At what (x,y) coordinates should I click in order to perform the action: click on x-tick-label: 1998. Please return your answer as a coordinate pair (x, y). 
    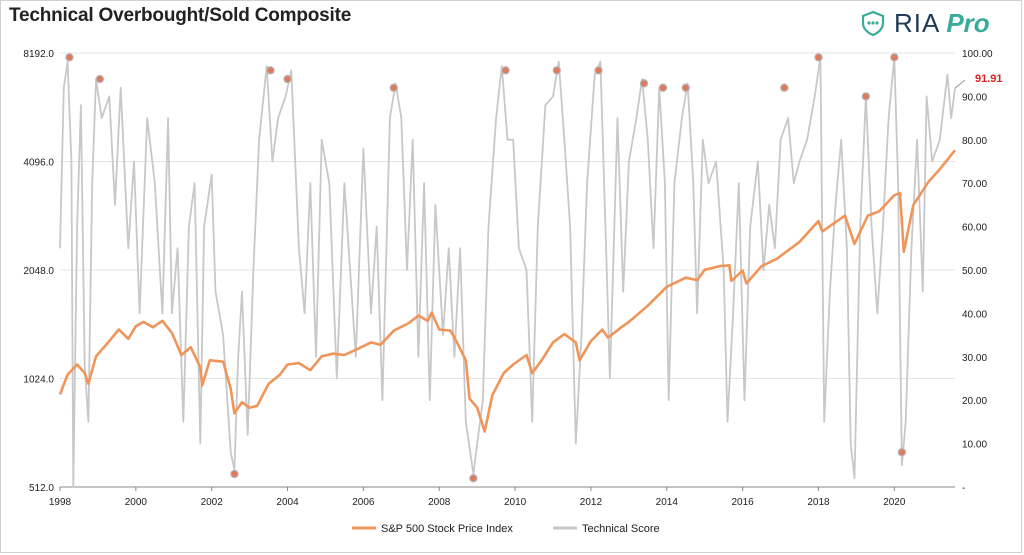
    Looking at the image, I should click on (60, 502).